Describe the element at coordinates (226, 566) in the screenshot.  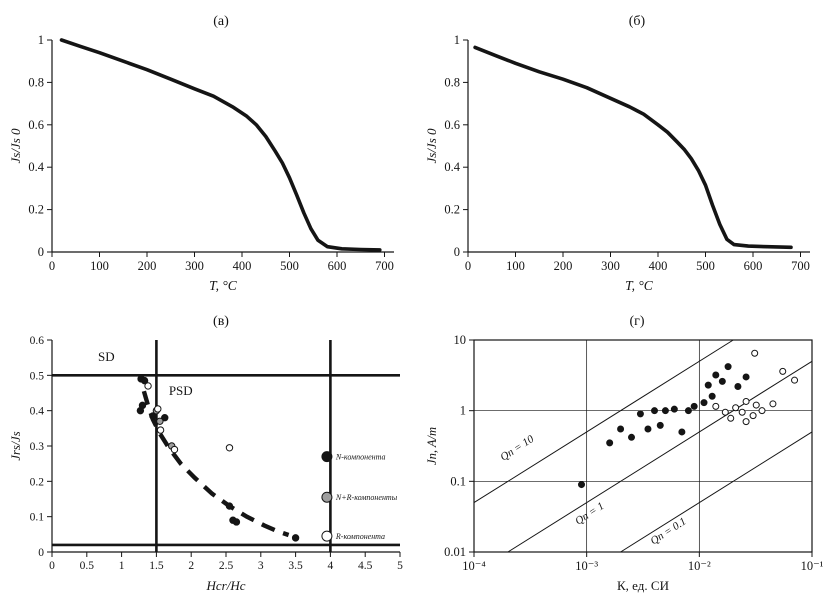
I see `svg-text: 2.5` at that location.